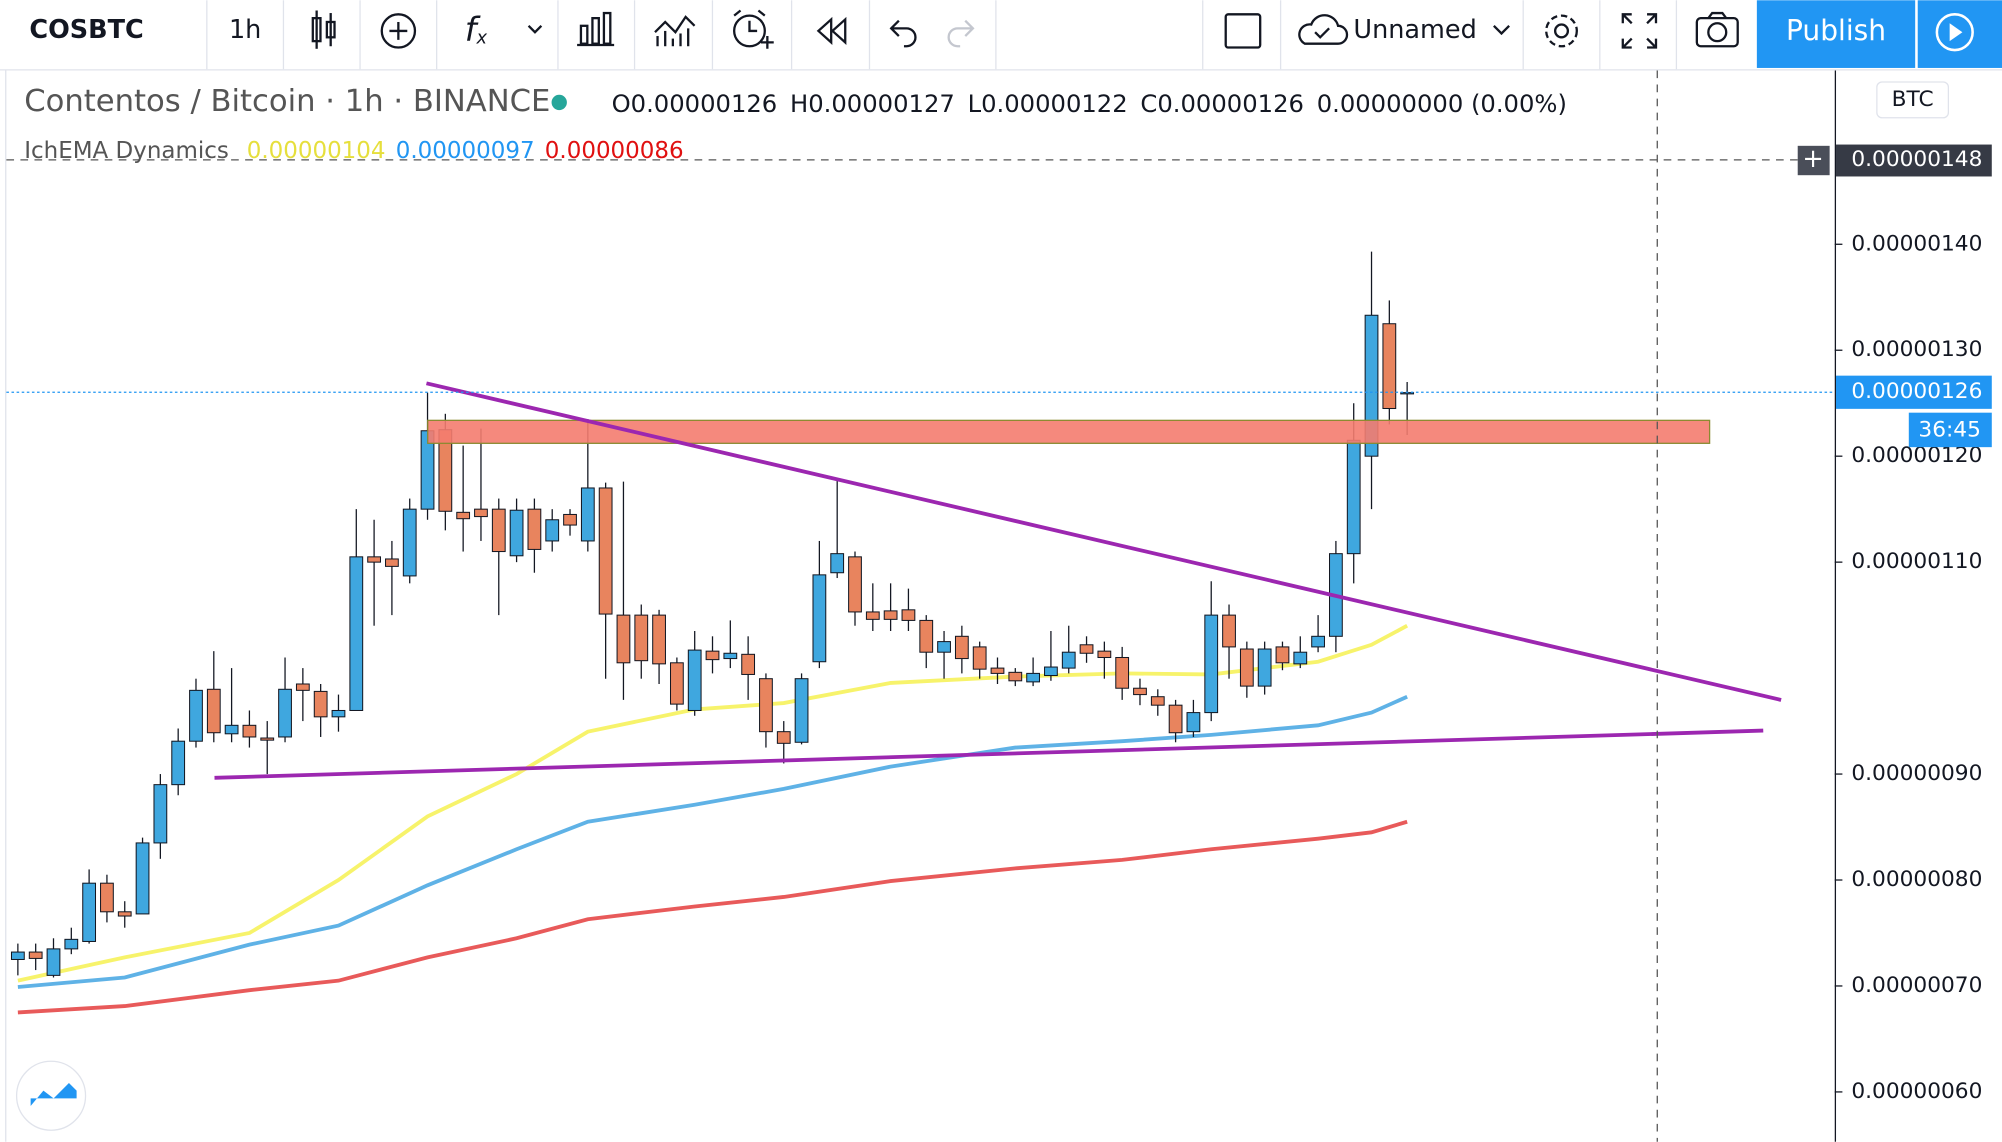 The height and width of the screenshot is (1142, 2002). I want to click on layout-name: Unnamed, so click(1414, 30).